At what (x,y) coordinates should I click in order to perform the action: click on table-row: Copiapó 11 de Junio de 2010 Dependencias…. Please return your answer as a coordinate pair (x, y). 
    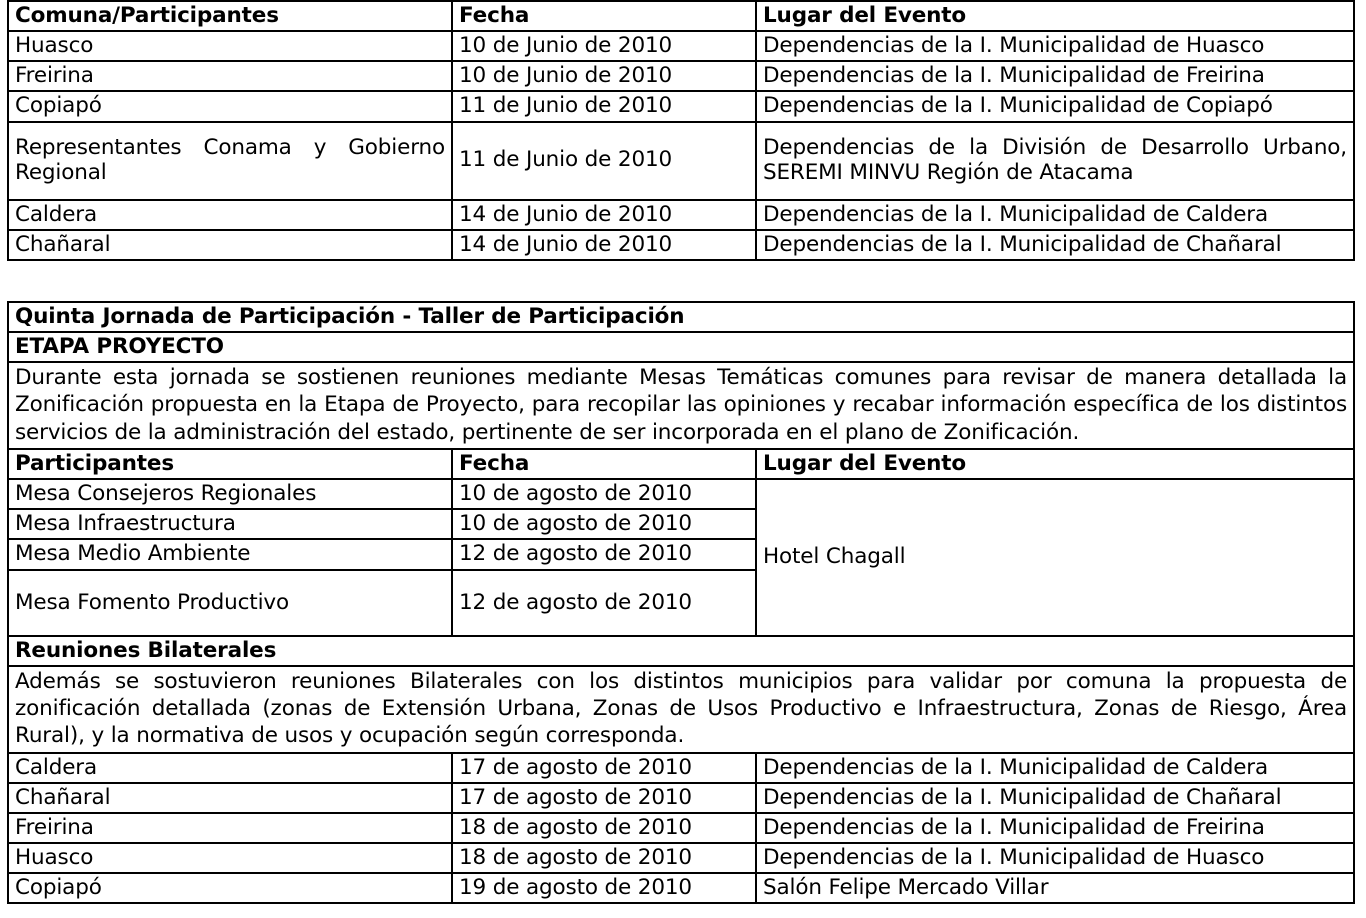
    Looking at the image, I should click on (681, 106).